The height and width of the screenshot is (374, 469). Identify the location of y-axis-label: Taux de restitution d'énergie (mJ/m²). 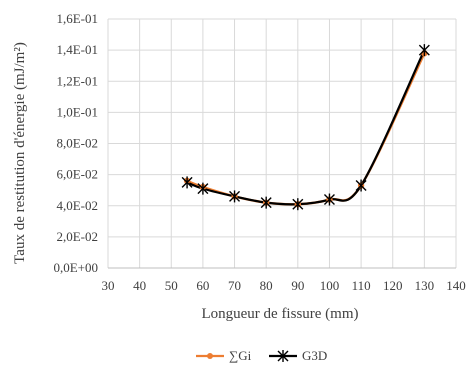
(20, 153).